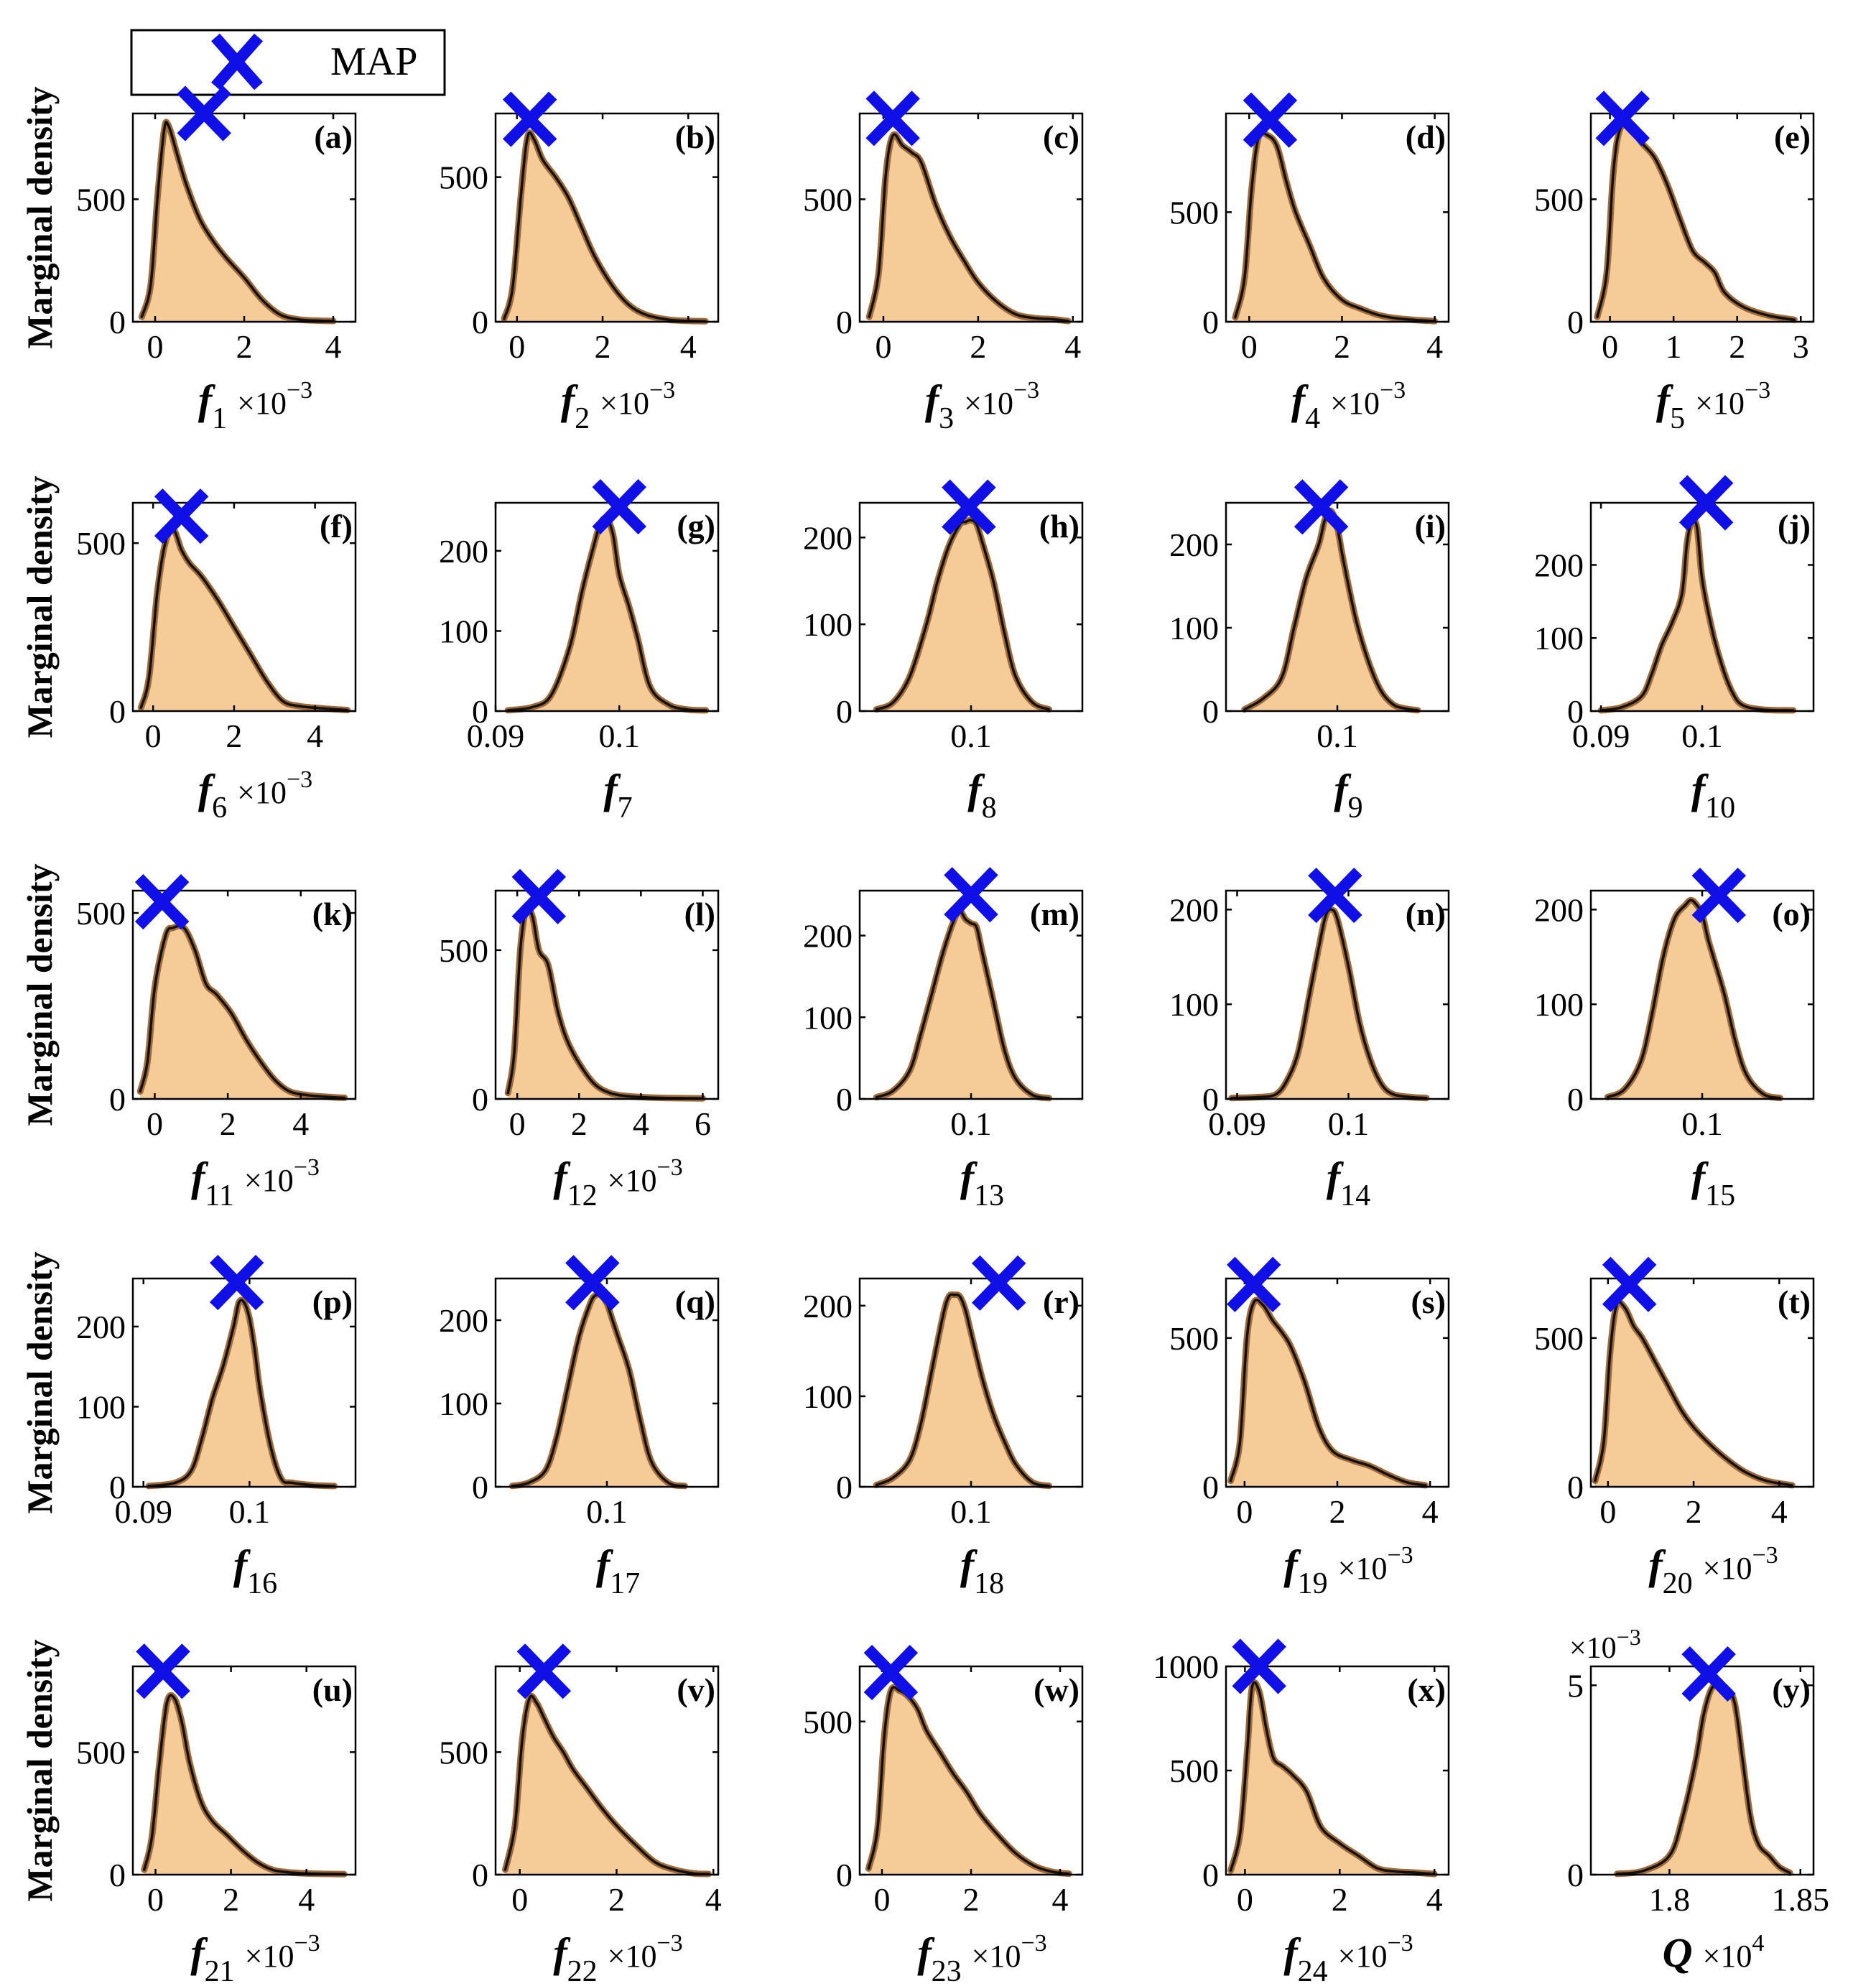 The width and height of the screenshot is (1876, 1986). I want to click on panel-title: (p), so click(332, 1302).